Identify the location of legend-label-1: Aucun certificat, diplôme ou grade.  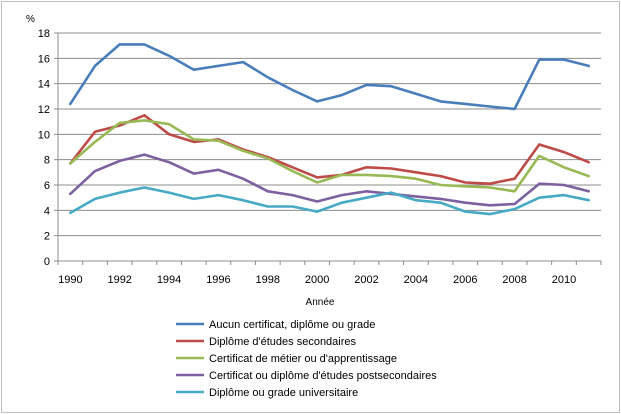
(292, 325).